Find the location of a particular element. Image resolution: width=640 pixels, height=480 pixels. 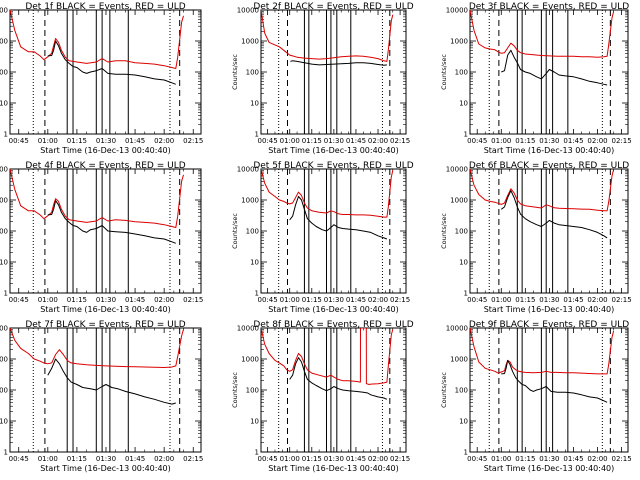

panel-title: Det 8f BLACK = Events, RED = ULD is located at coordinates (333, 325).